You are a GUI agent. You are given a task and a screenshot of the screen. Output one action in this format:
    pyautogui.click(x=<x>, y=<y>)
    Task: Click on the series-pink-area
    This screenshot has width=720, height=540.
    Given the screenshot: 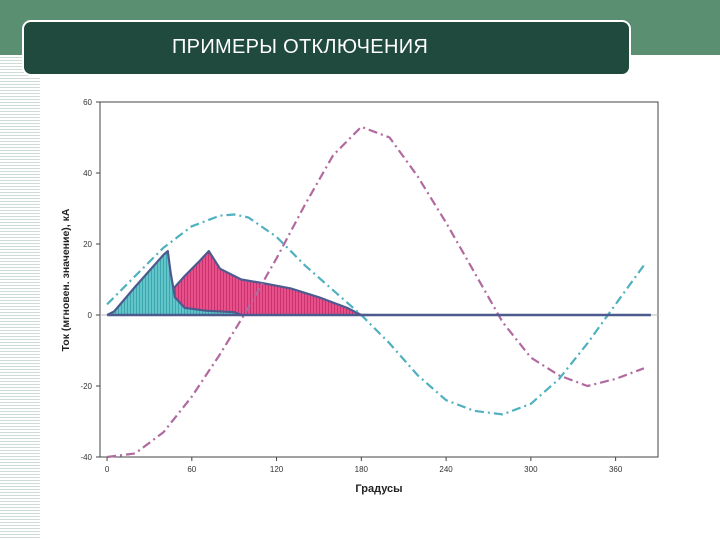 What is the action you would take?
    pyautogui.click(x=266, y=283)
    